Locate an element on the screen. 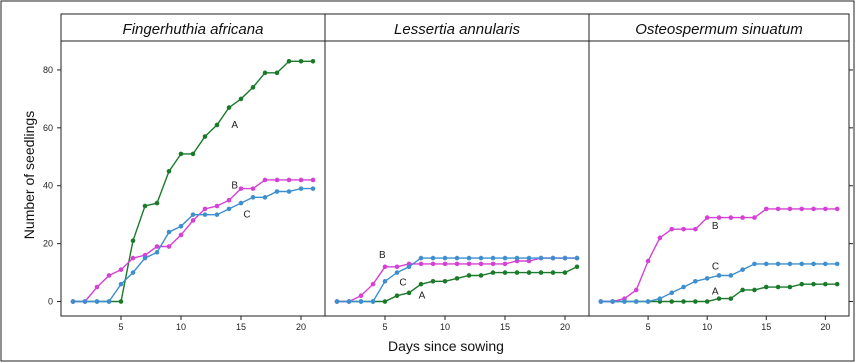 This screenshot has width=856, height=363. y-axis: 0 20 40 60 80 is located at coordinates (52, 186).